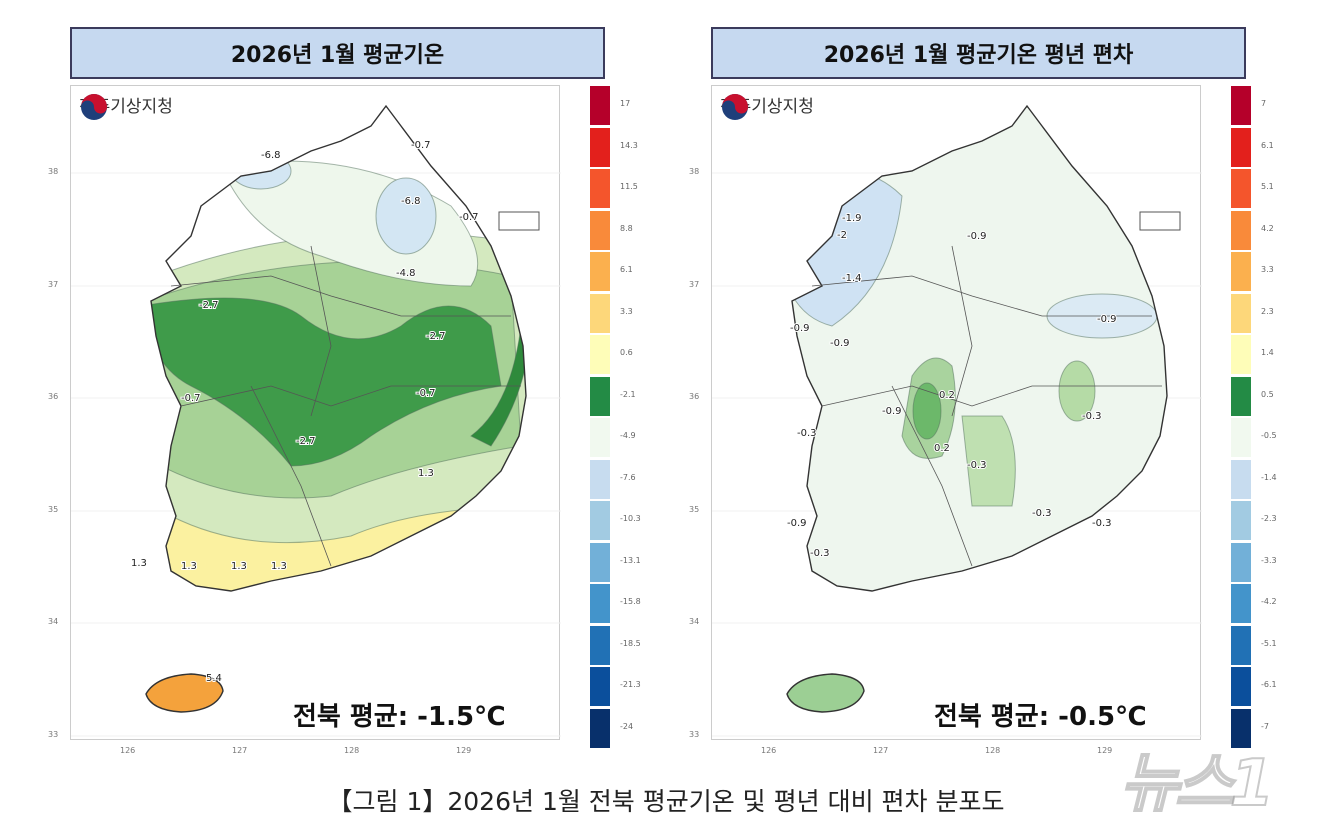 This screenshot has width=1332, height=838. Describe the element at coordinates (184, 693) in the screenshot. I see `coastline` at that location.